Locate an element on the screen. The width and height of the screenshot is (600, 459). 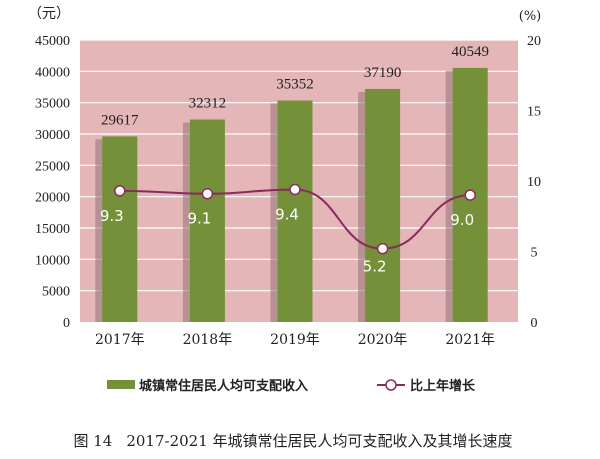
growth-value-label: 5.2 is located at coordinates (375, 267).